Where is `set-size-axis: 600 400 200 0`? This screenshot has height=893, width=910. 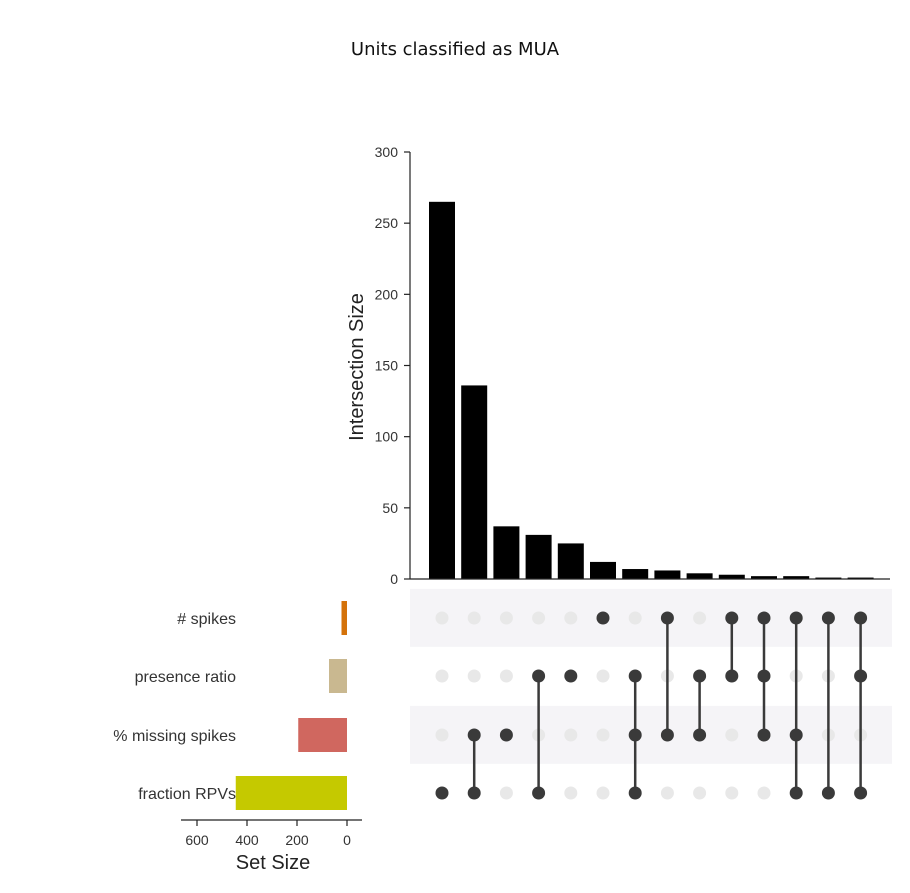
set-size-axis: 600 400 200 0 is located at coordinates (271, 833).